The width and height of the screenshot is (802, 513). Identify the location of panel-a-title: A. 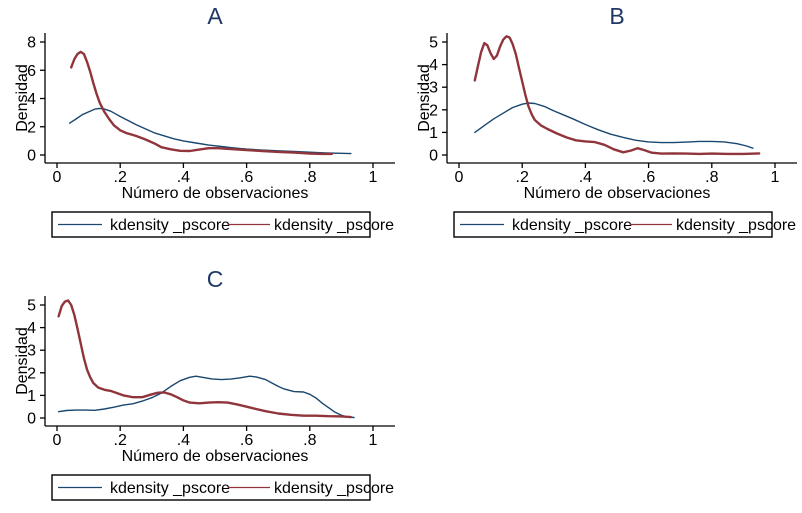
(215, 16).